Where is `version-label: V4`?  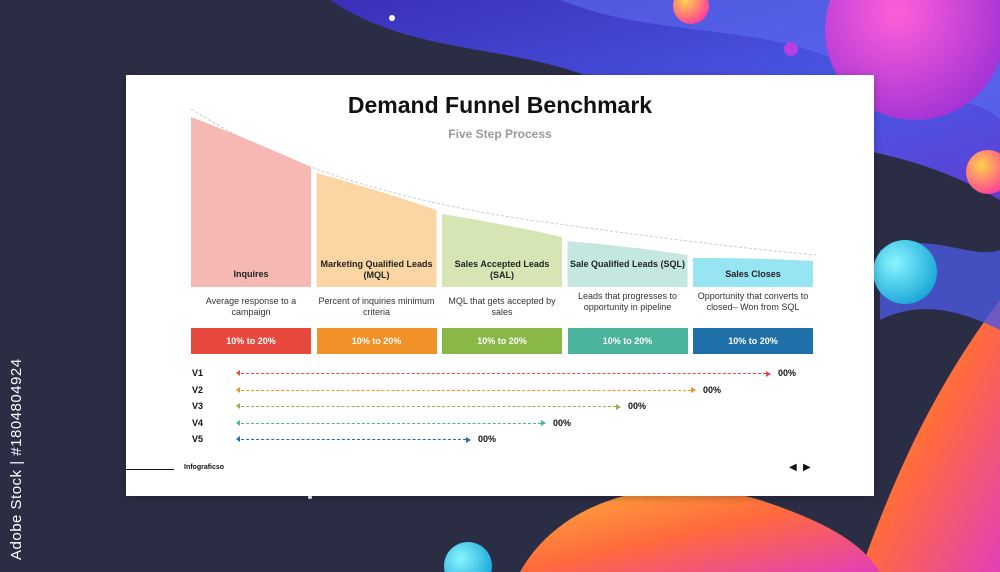
version-label: V4 is located at coordinates (198, 422).